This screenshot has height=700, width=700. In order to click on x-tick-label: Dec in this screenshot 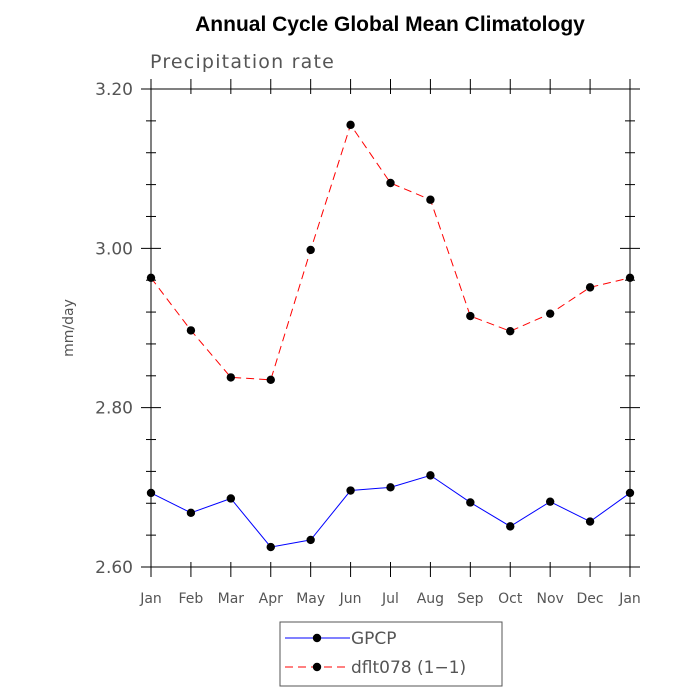, I will do `click(590, 599)`.